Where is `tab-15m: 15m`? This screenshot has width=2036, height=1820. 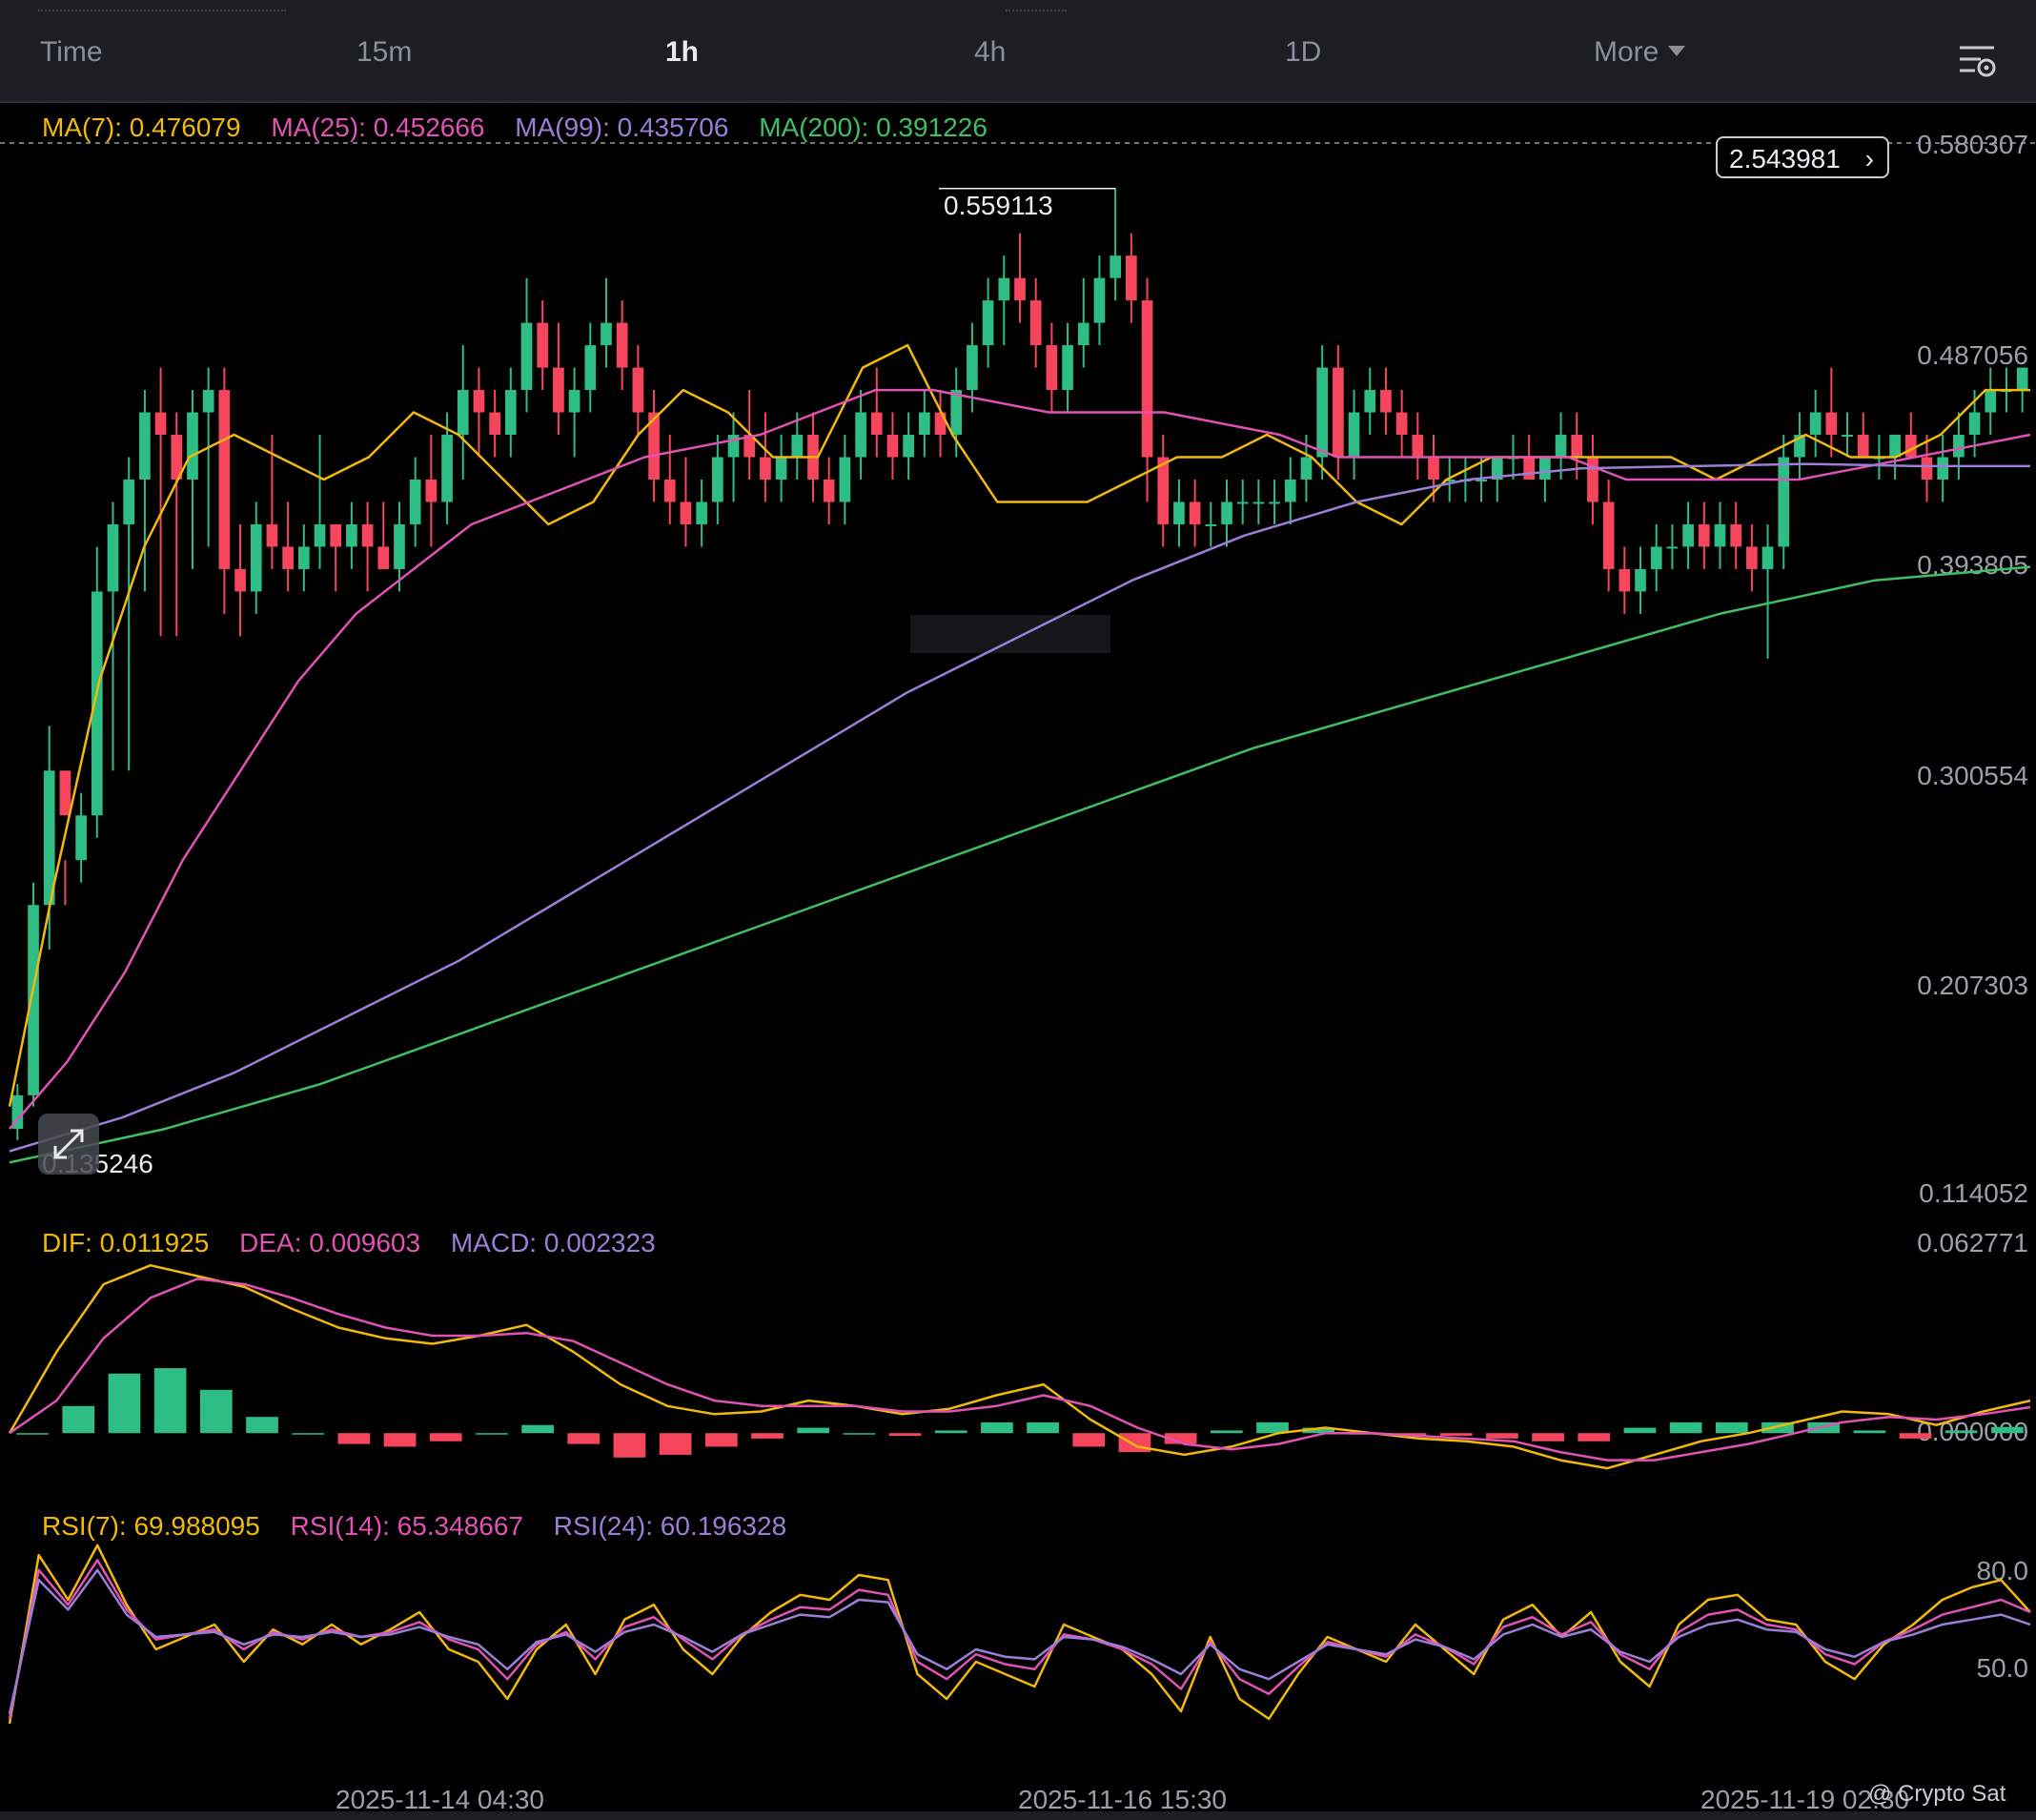 tab-15m: 15m is located at coordinates (384, 52).